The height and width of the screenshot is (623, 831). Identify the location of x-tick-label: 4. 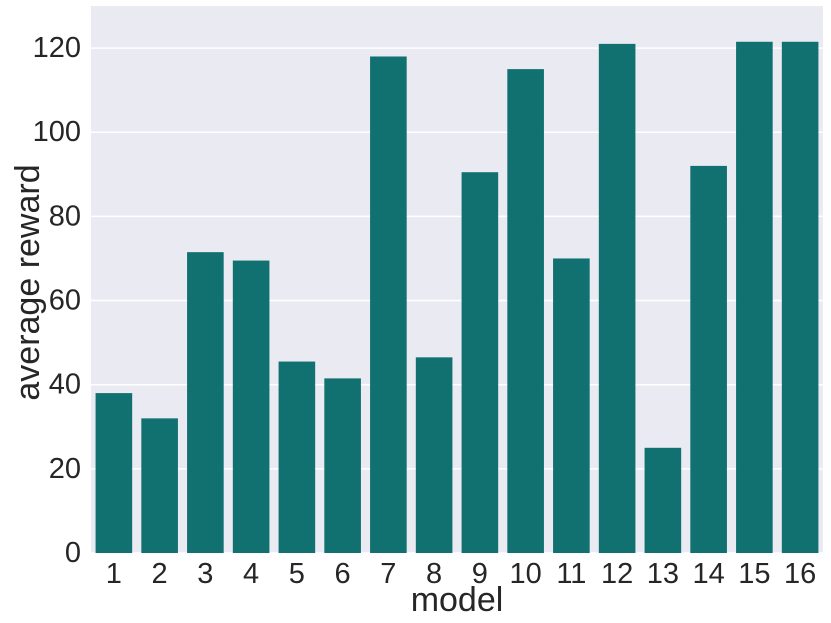
(251, 574).